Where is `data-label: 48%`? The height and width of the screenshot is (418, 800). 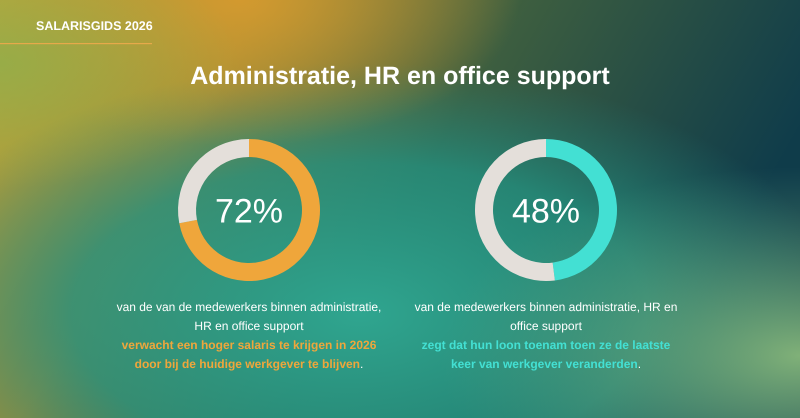 data-label: 48% is located at coordinates (546, 211).